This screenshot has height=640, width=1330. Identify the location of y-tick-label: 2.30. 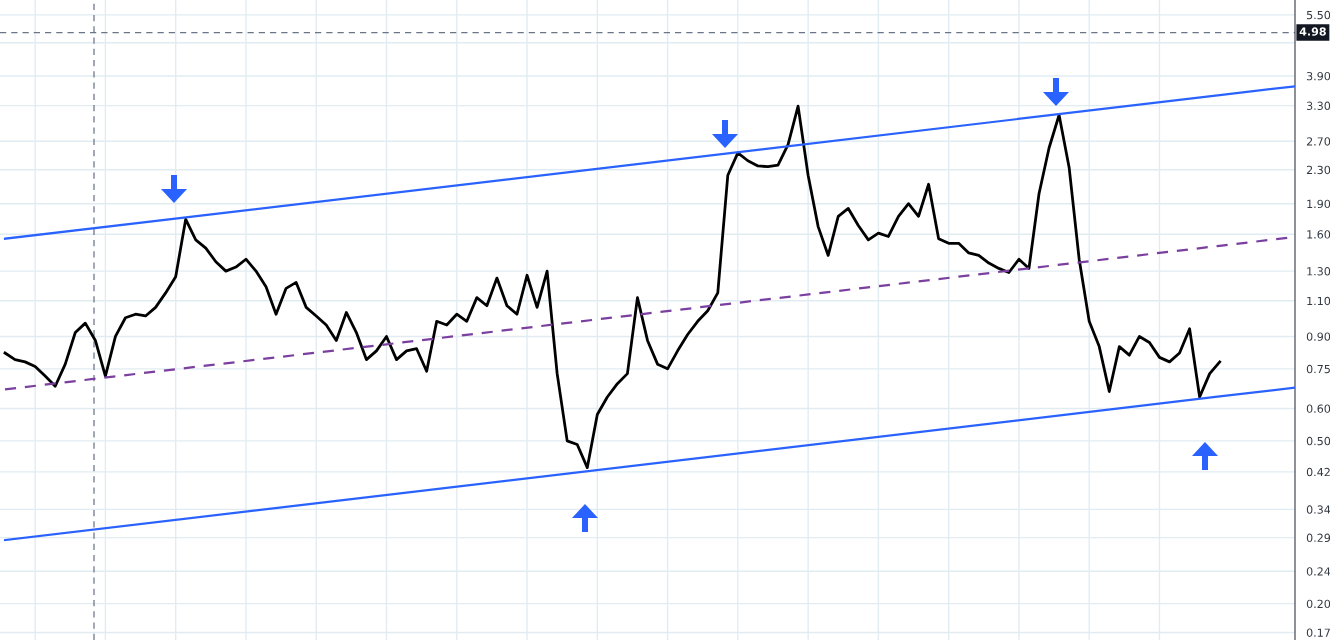
(1318, 170).